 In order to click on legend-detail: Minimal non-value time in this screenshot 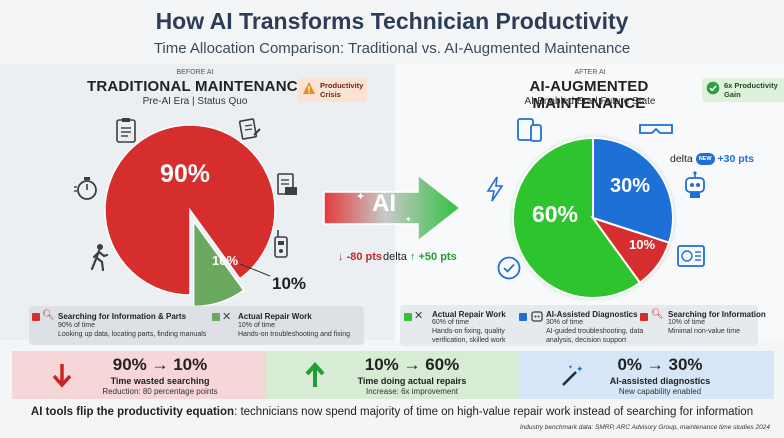, I will do `click(704, 331)`.